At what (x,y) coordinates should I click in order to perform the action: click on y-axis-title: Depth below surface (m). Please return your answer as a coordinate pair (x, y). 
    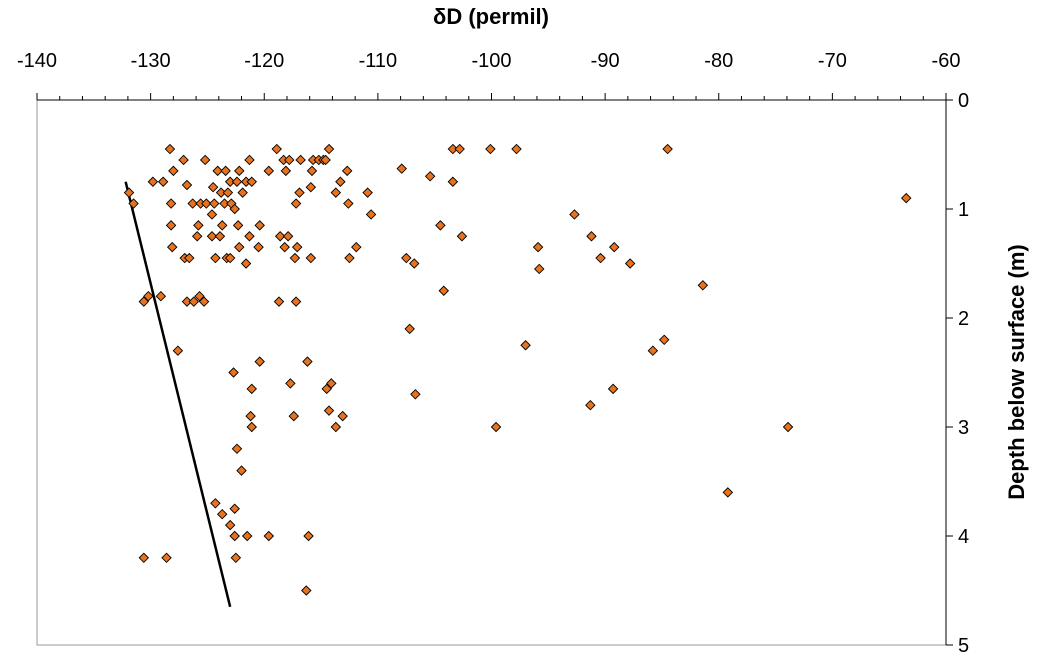
    Looking at the image, I should click on (1016, 371).